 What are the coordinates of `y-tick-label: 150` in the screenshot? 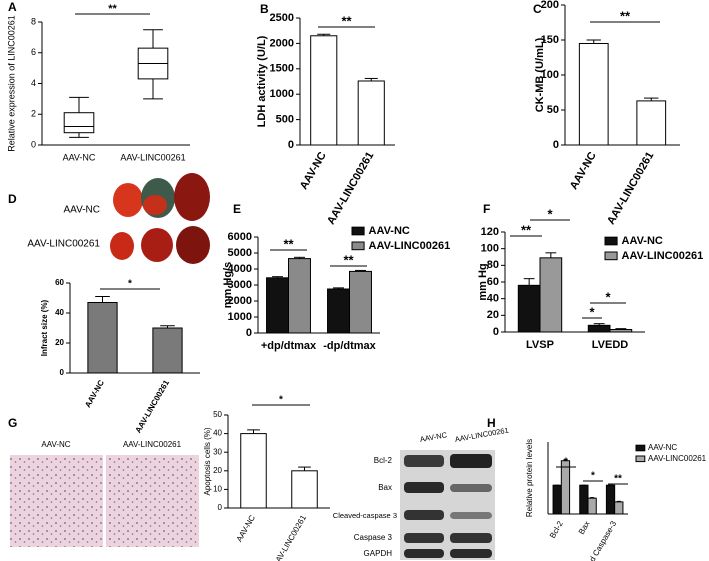 It's located at (550, 40).